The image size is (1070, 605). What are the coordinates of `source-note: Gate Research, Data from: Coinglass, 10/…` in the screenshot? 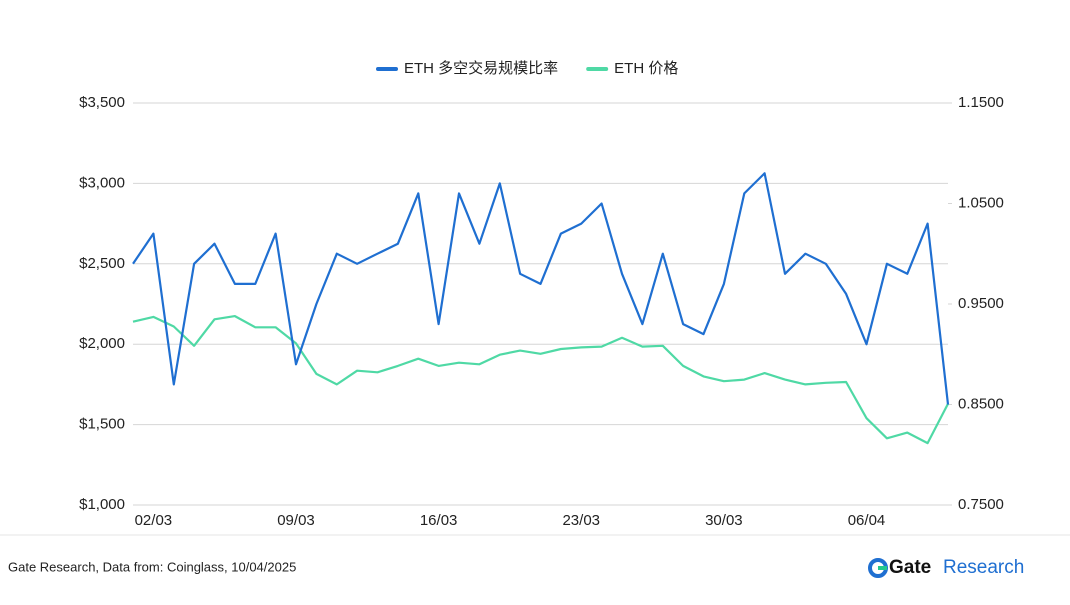 It's located at (152, 566).